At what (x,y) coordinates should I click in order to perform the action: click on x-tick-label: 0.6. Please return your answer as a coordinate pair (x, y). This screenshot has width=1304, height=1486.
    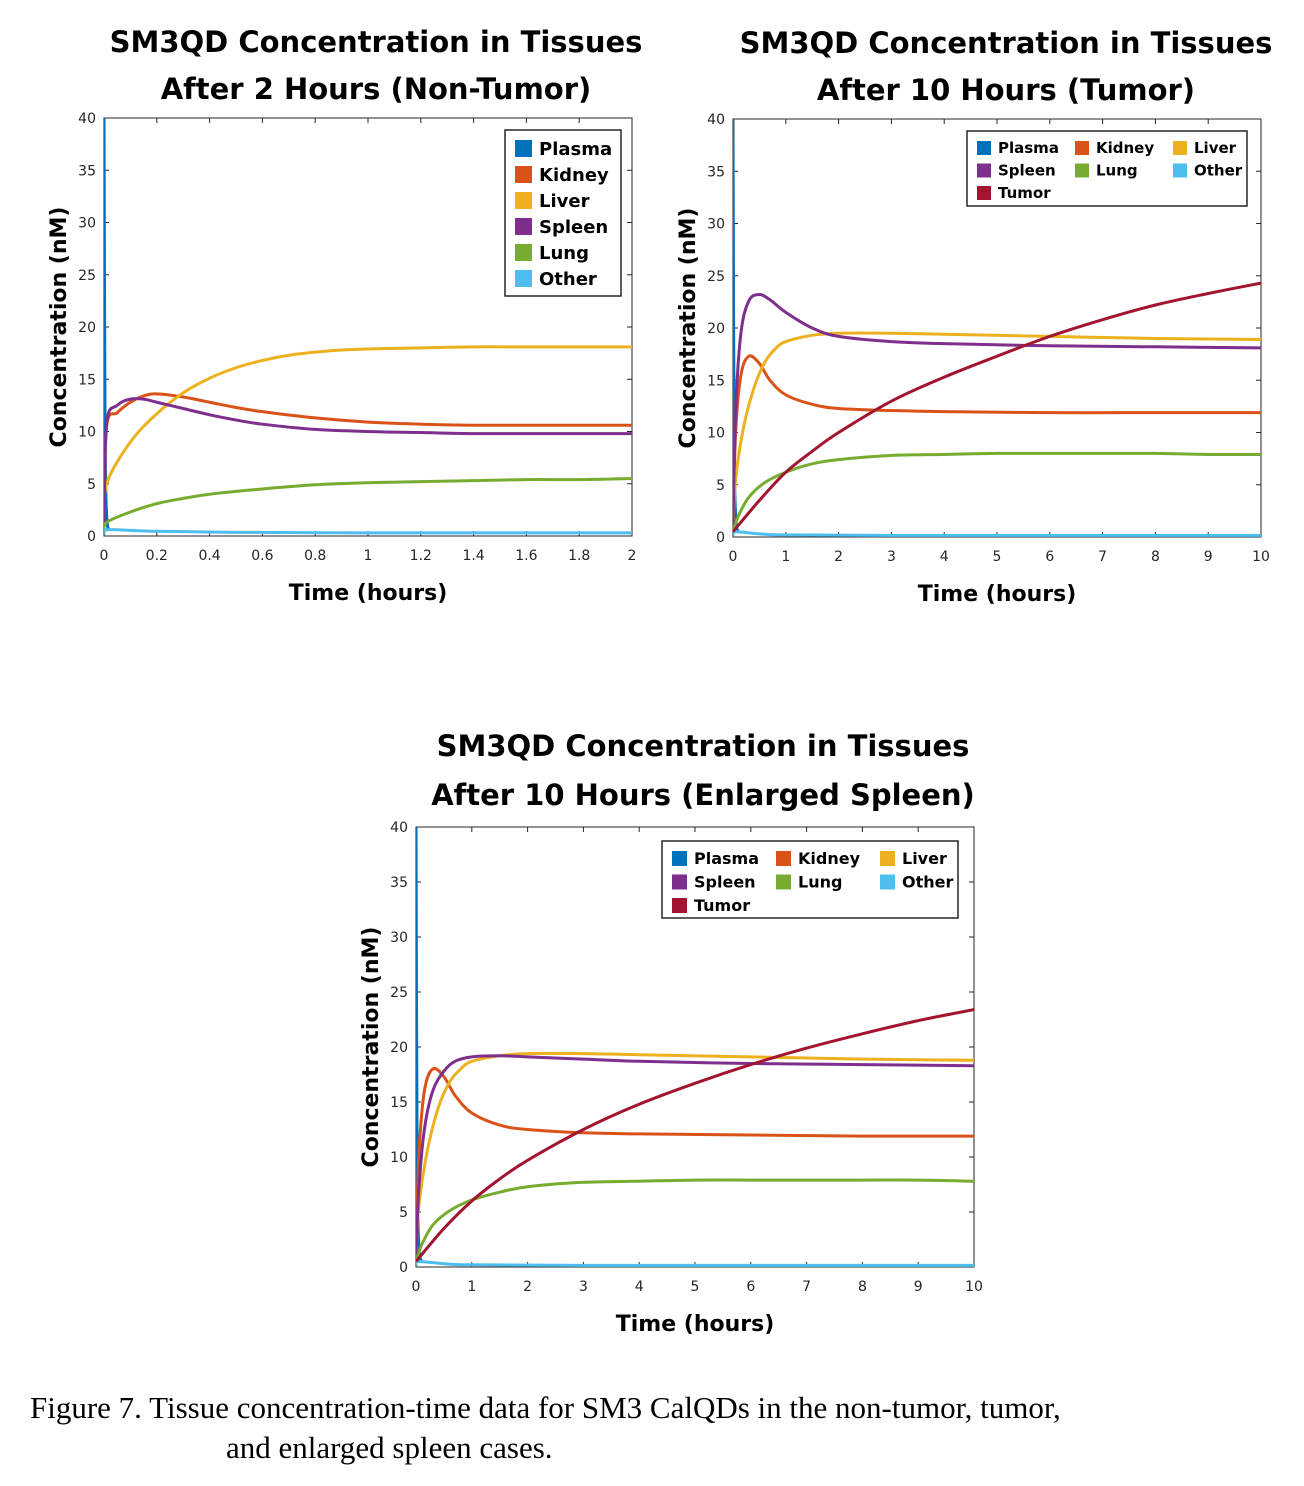
    Looking at the image, I should click on (262, 556).